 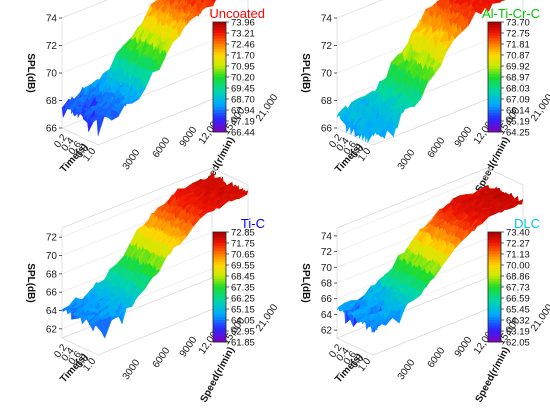 What do you see at coordinates (518, 232) in the screenshot?
I see `colorbar-tick-label: 73.40` at bounding box center [518, 232].